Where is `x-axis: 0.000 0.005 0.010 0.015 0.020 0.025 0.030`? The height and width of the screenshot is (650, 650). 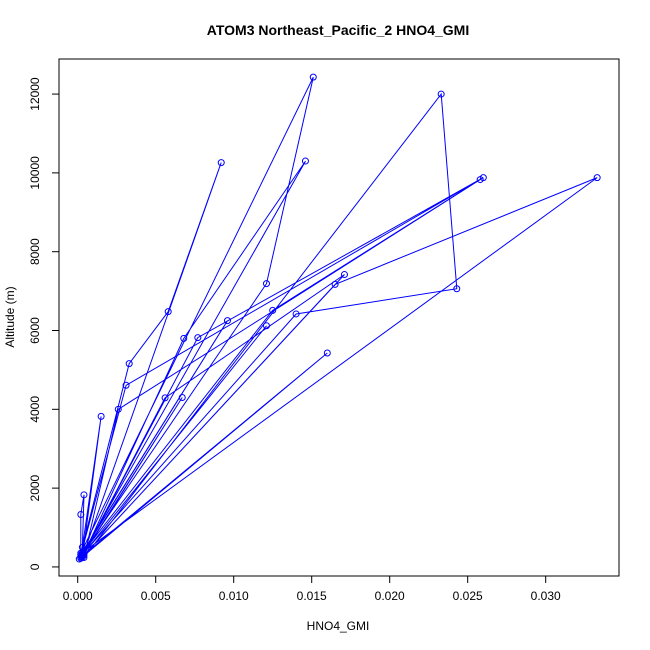
x-axis: 0.000 0.005 0.010 0.015 0.020 0.025 0.030 is located at coordinates (312, 589).